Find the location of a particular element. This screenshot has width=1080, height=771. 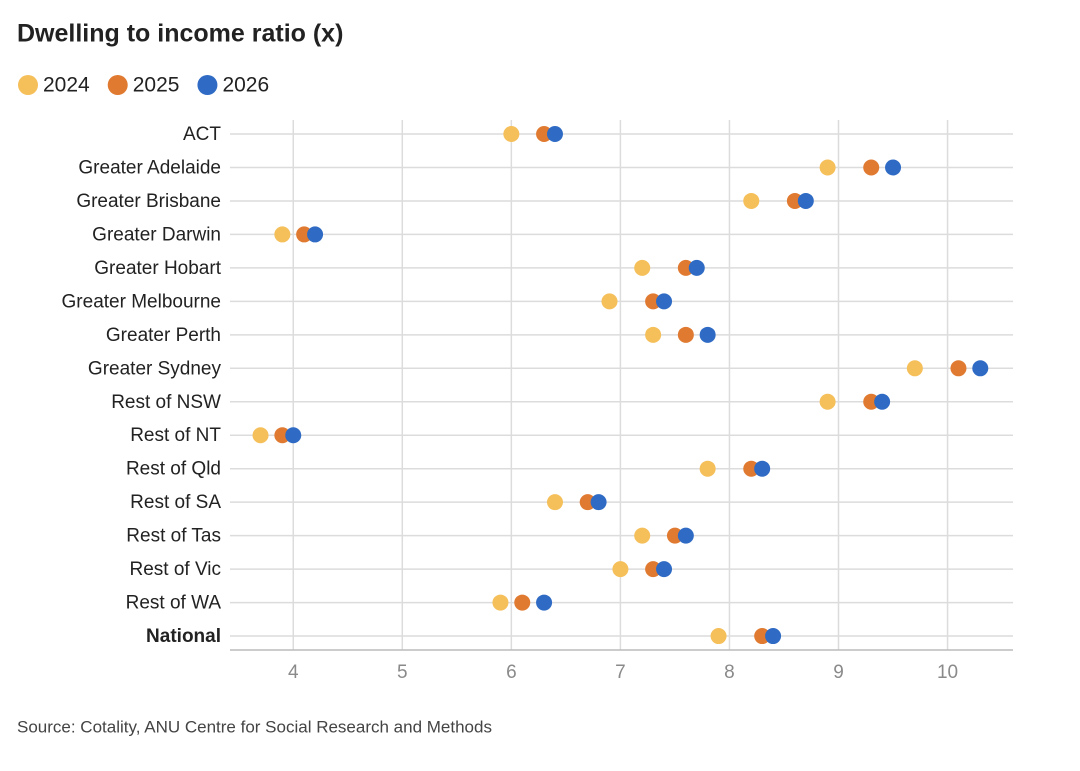

x-tick-label: 8 is located at coordinates (729, 672).